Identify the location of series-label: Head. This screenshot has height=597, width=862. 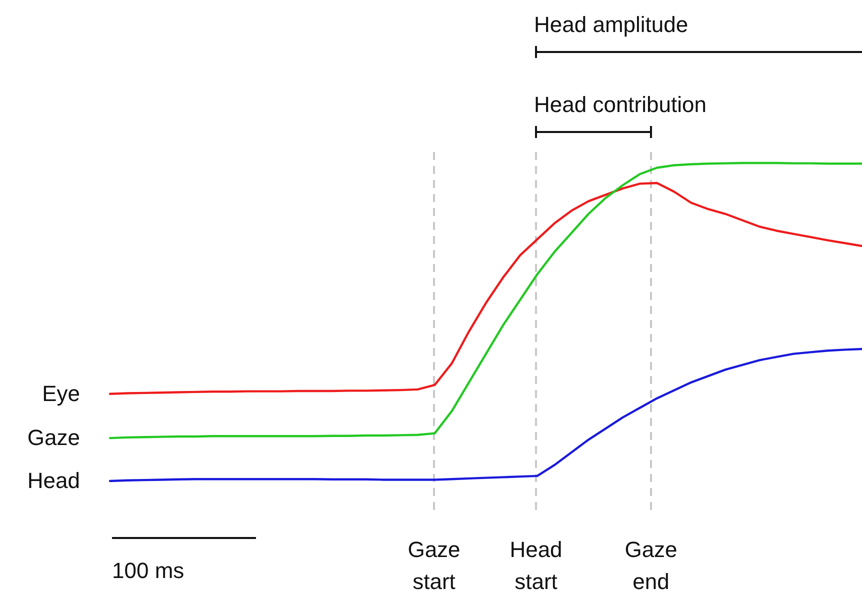
(53, 480).